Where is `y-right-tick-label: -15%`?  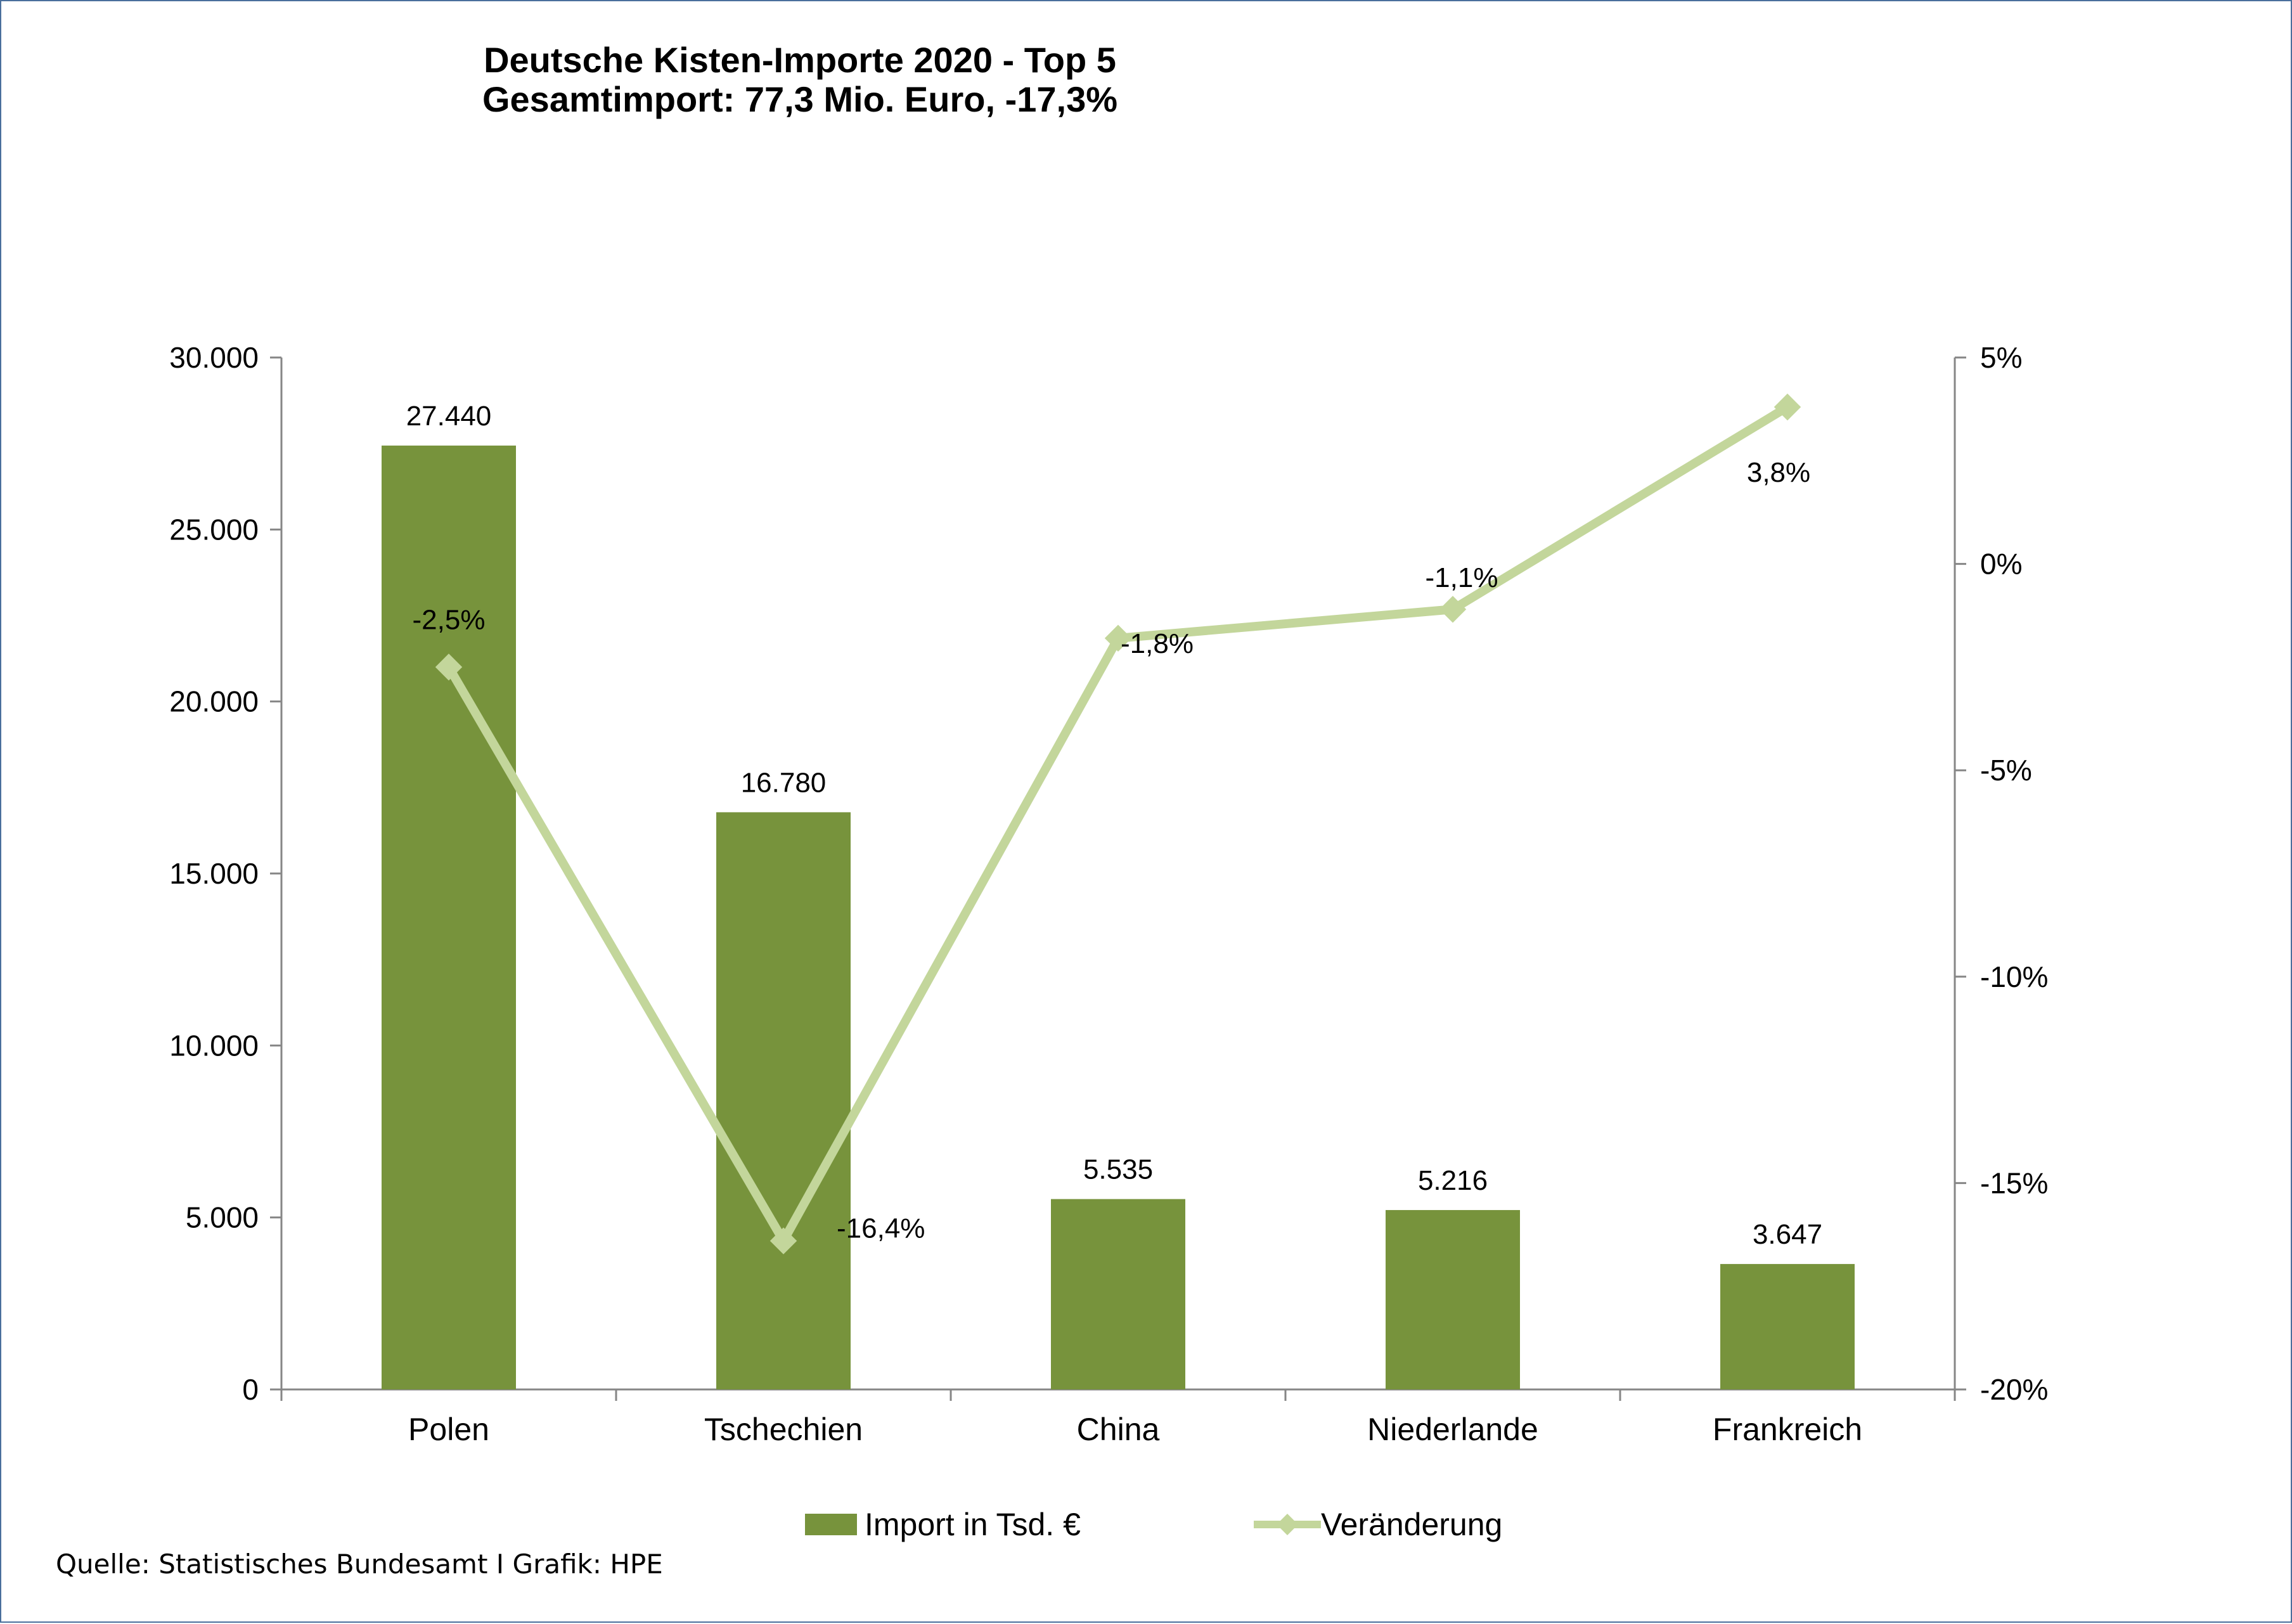
y-right-tick-label: -15% is located at coordinates (2014, 1183).